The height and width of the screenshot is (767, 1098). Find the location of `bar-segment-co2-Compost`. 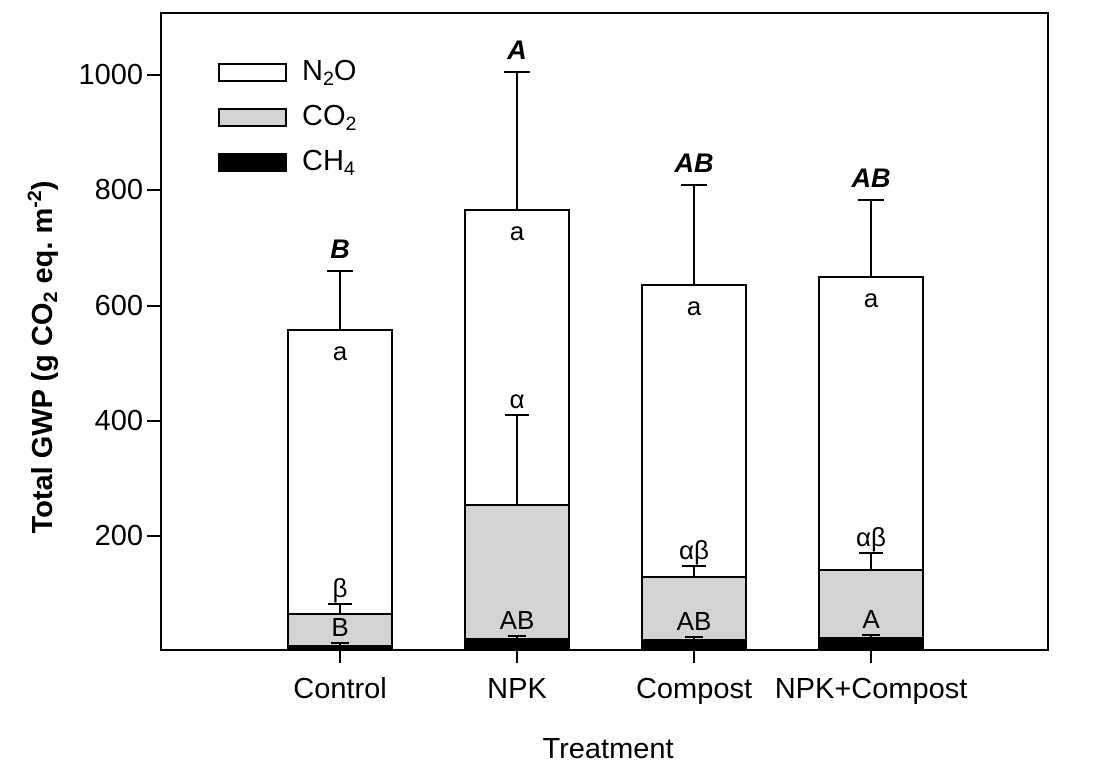

bar-segment-co2-Compost is located at coordinates (694, 609).